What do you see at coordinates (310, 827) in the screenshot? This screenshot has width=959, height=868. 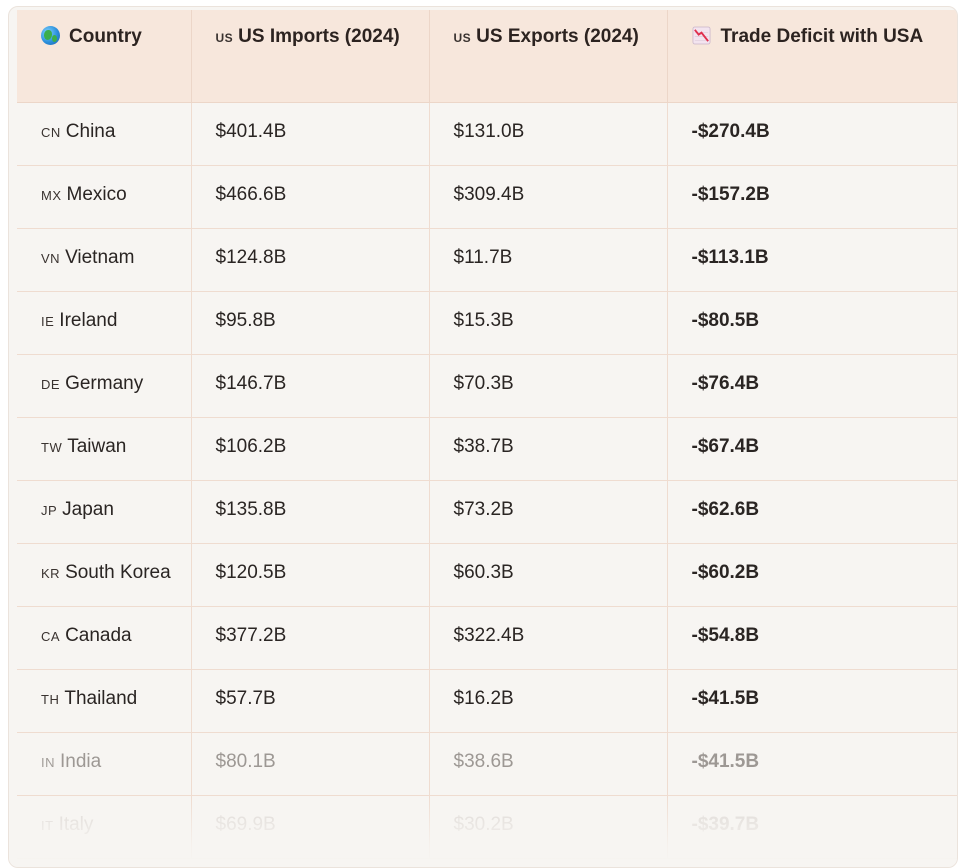 I see `cell-us-imports: $69.9B` at bounding box center [310, 827].